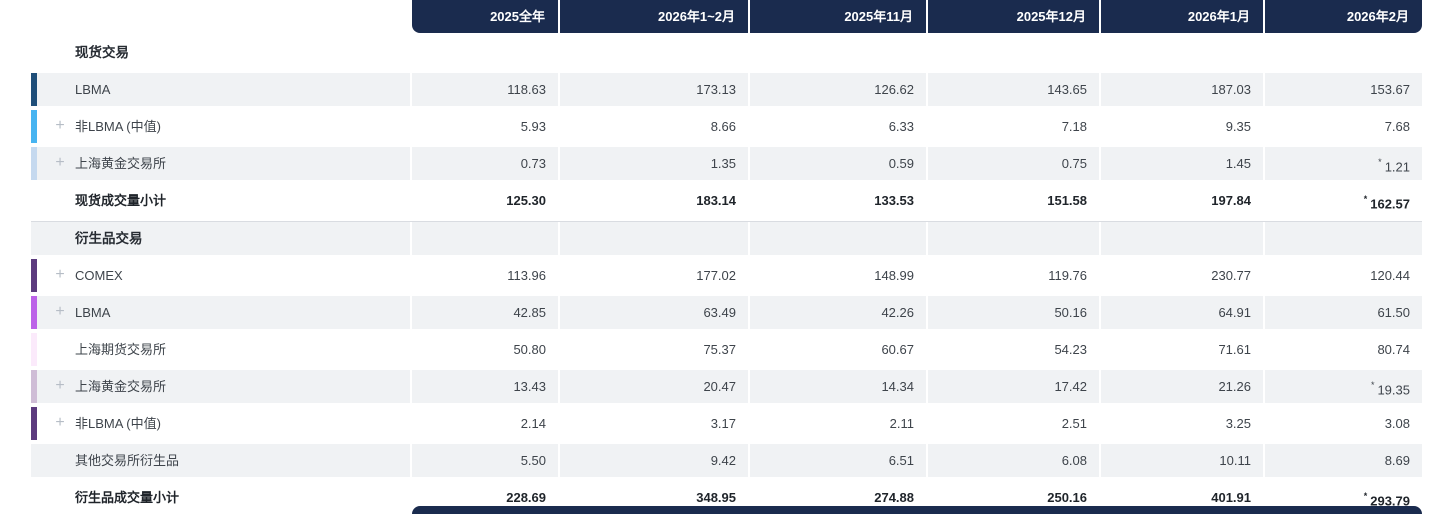 This screenshot has width=1440, height=514. Describe the element at coordinates (726, 89) in the screenshot. I see `table-row: LBMA 118.63 173.13 126.62 143.65 187.03 153.67` at that location.